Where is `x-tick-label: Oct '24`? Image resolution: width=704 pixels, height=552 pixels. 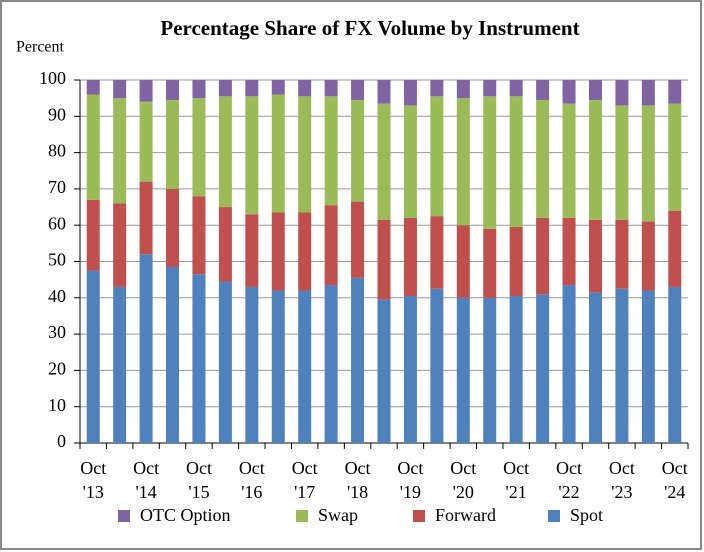
x-tick-label: Oct '24 is located at coordinates (674, 480).